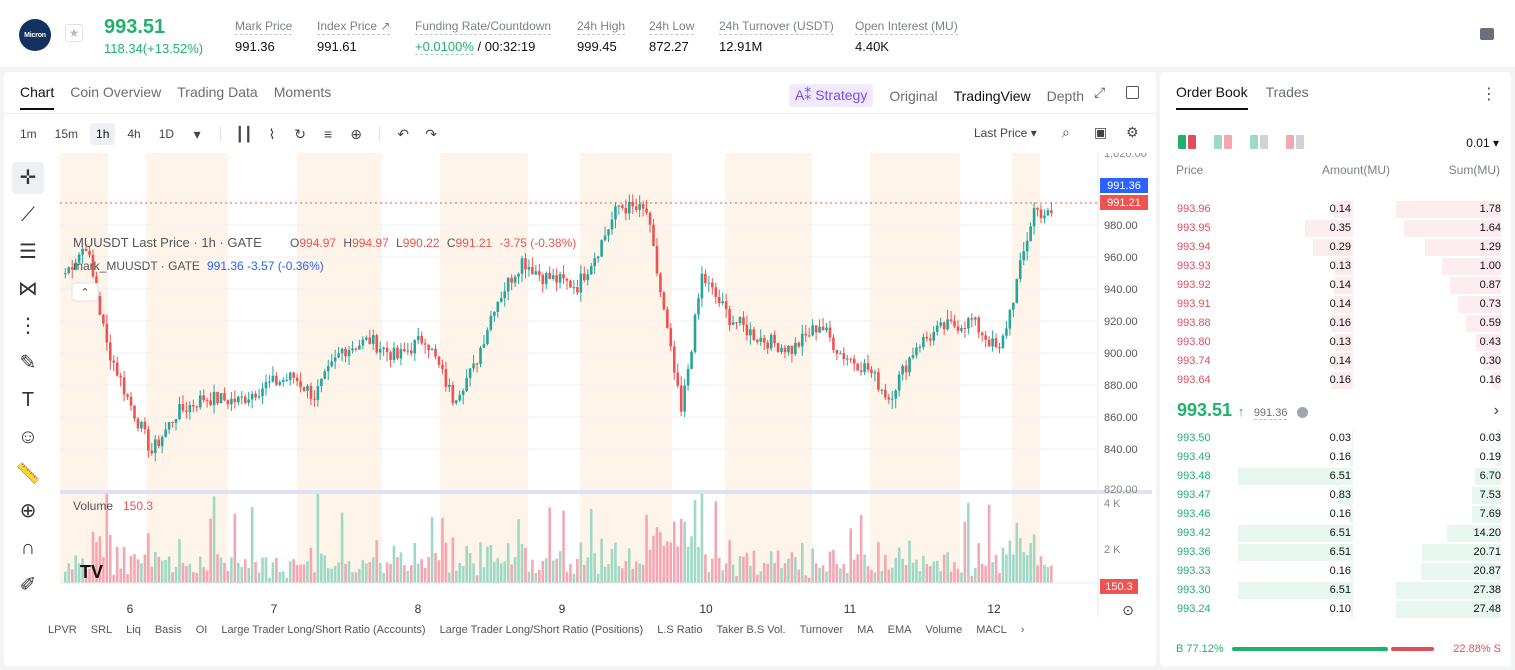  What do you see at coordinates (28, 215) in the screenshot?
I see `trendline-icon: ⟋` at bounding box center [28, 215].